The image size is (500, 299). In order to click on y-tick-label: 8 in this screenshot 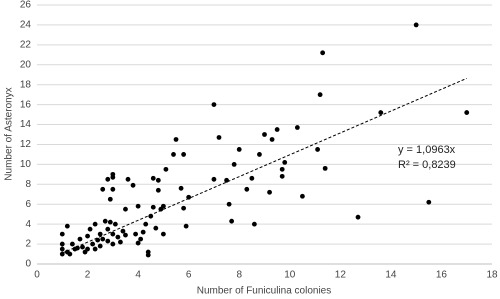, I will do `click(28, 184)`.